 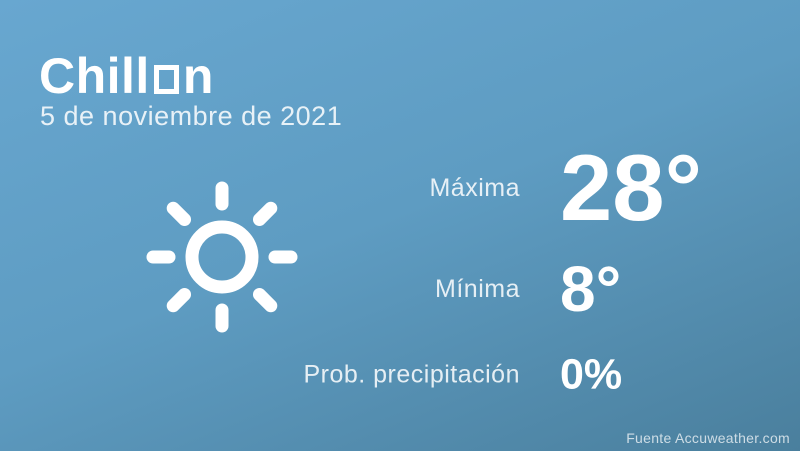 I want to click on forecast-date: 5 de noviembre de 2021, so click(x=191, y=116).